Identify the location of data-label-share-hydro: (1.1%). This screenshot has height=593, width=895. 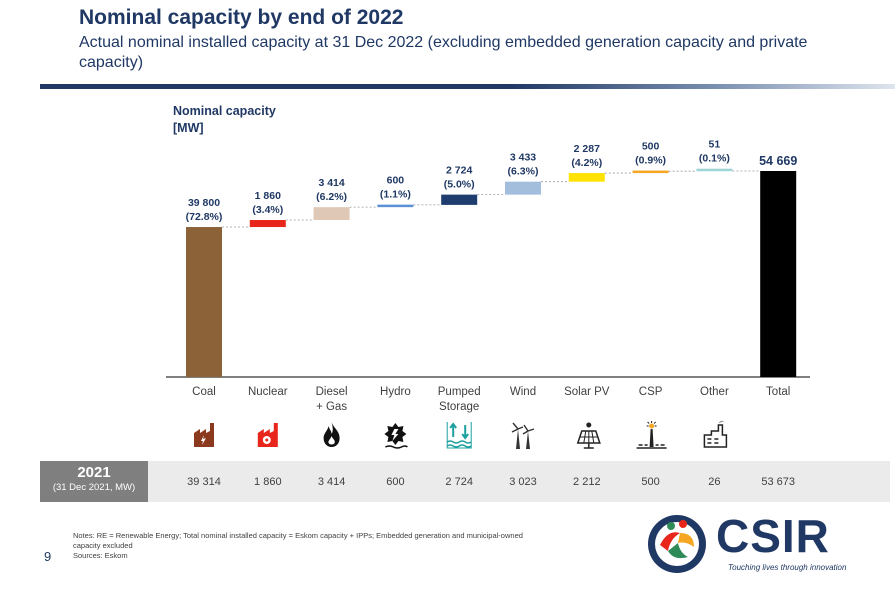
(395, 195).